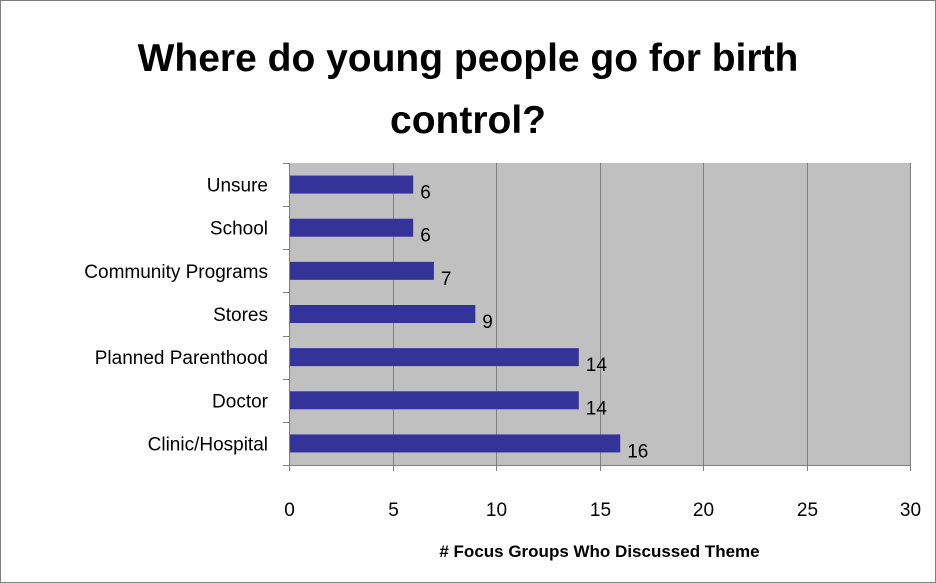 The image size is (936, 583). I want to click on bar-stores, so click(382, 314).